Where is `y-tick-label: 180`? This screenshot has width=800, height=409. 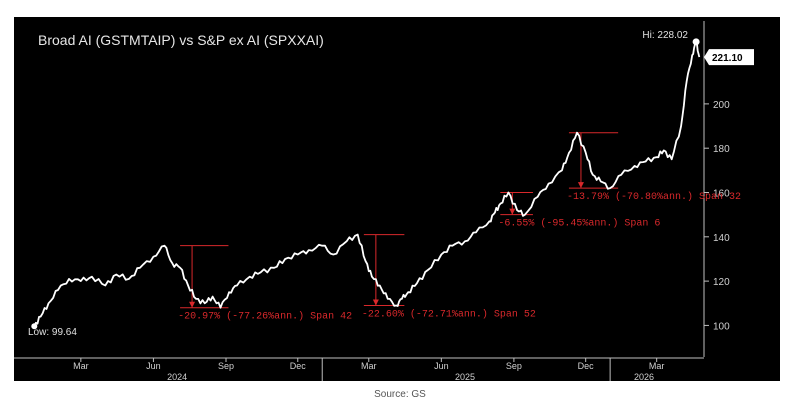
y-tick-label: 180 is located at coordinates (721, 149).